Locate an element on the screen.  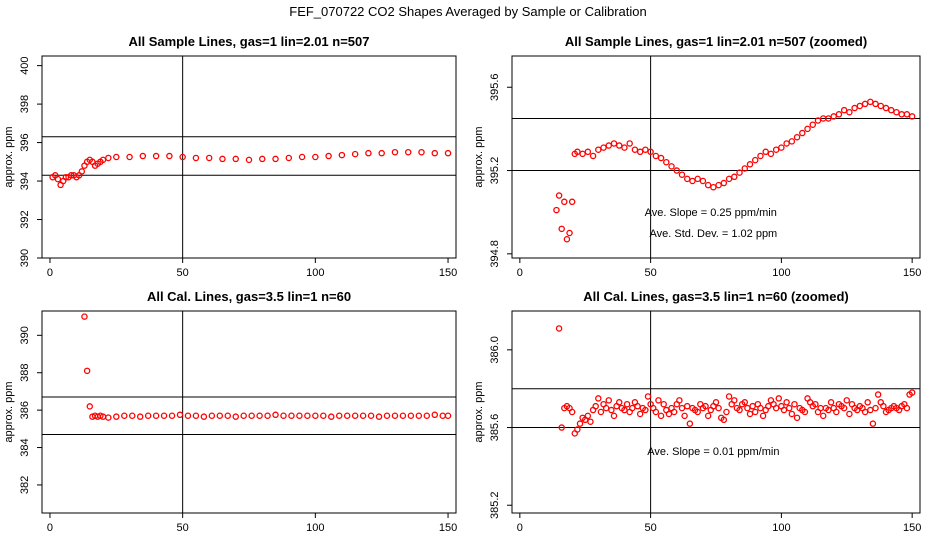
x-tick-label: 150 is located at coordinates (912, 528).